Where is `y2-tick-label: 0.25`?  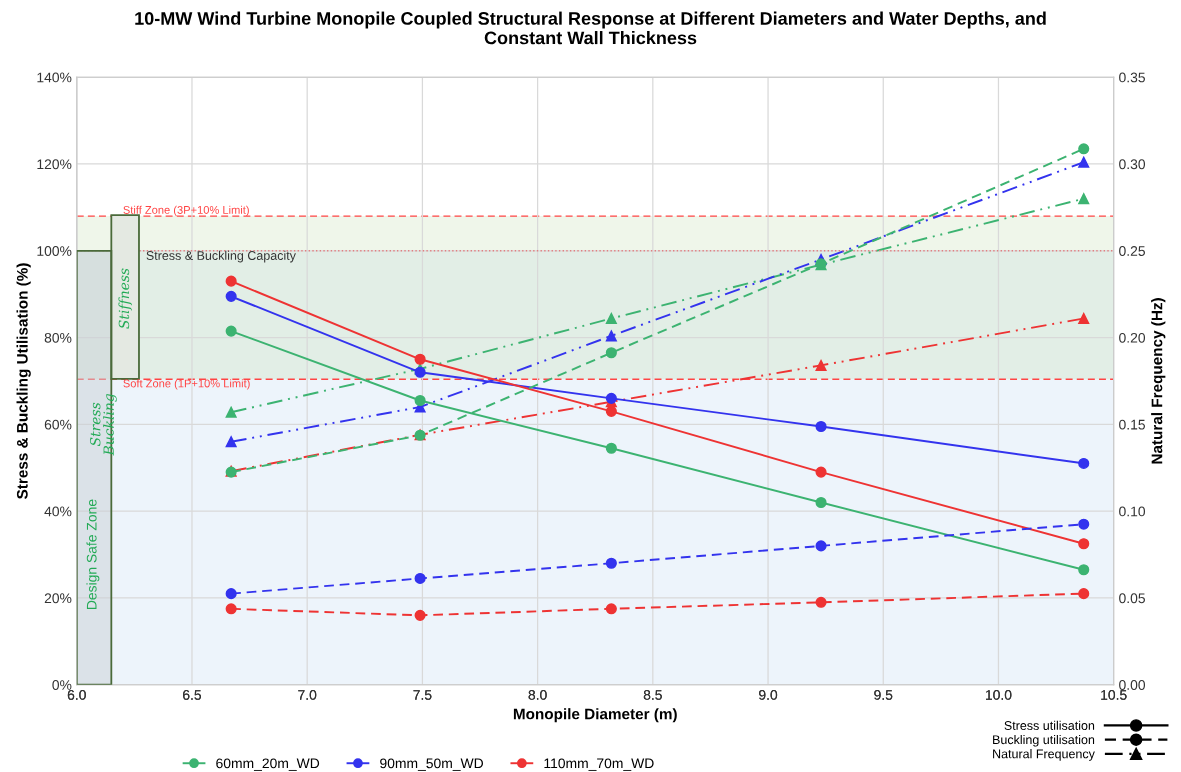 y2-tick-label: 0.25 is located at coordinates (1132, 251).